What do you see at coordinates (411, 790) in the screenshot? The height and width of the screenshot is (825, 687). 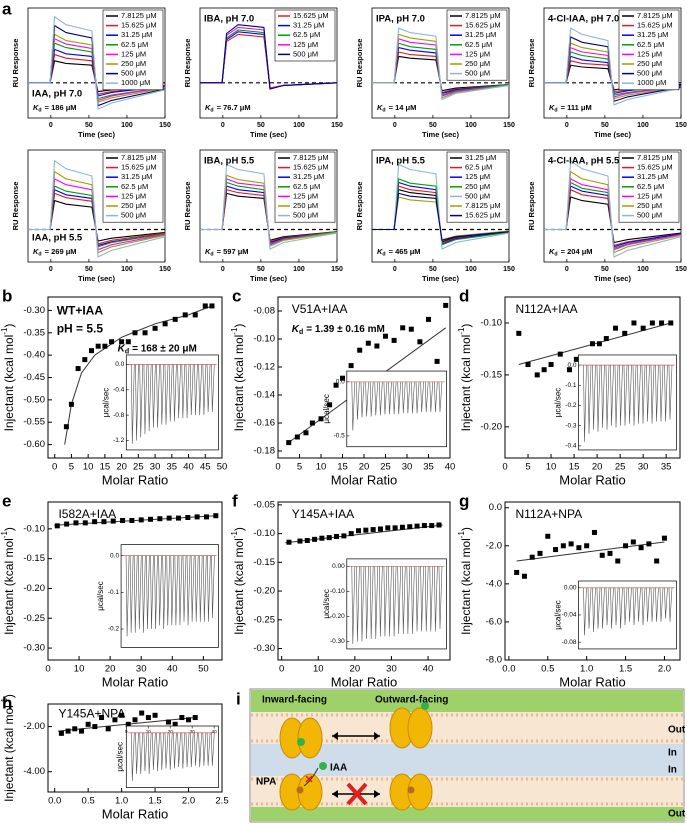 I see `npa-molecule` at bounding box center [411, 790].